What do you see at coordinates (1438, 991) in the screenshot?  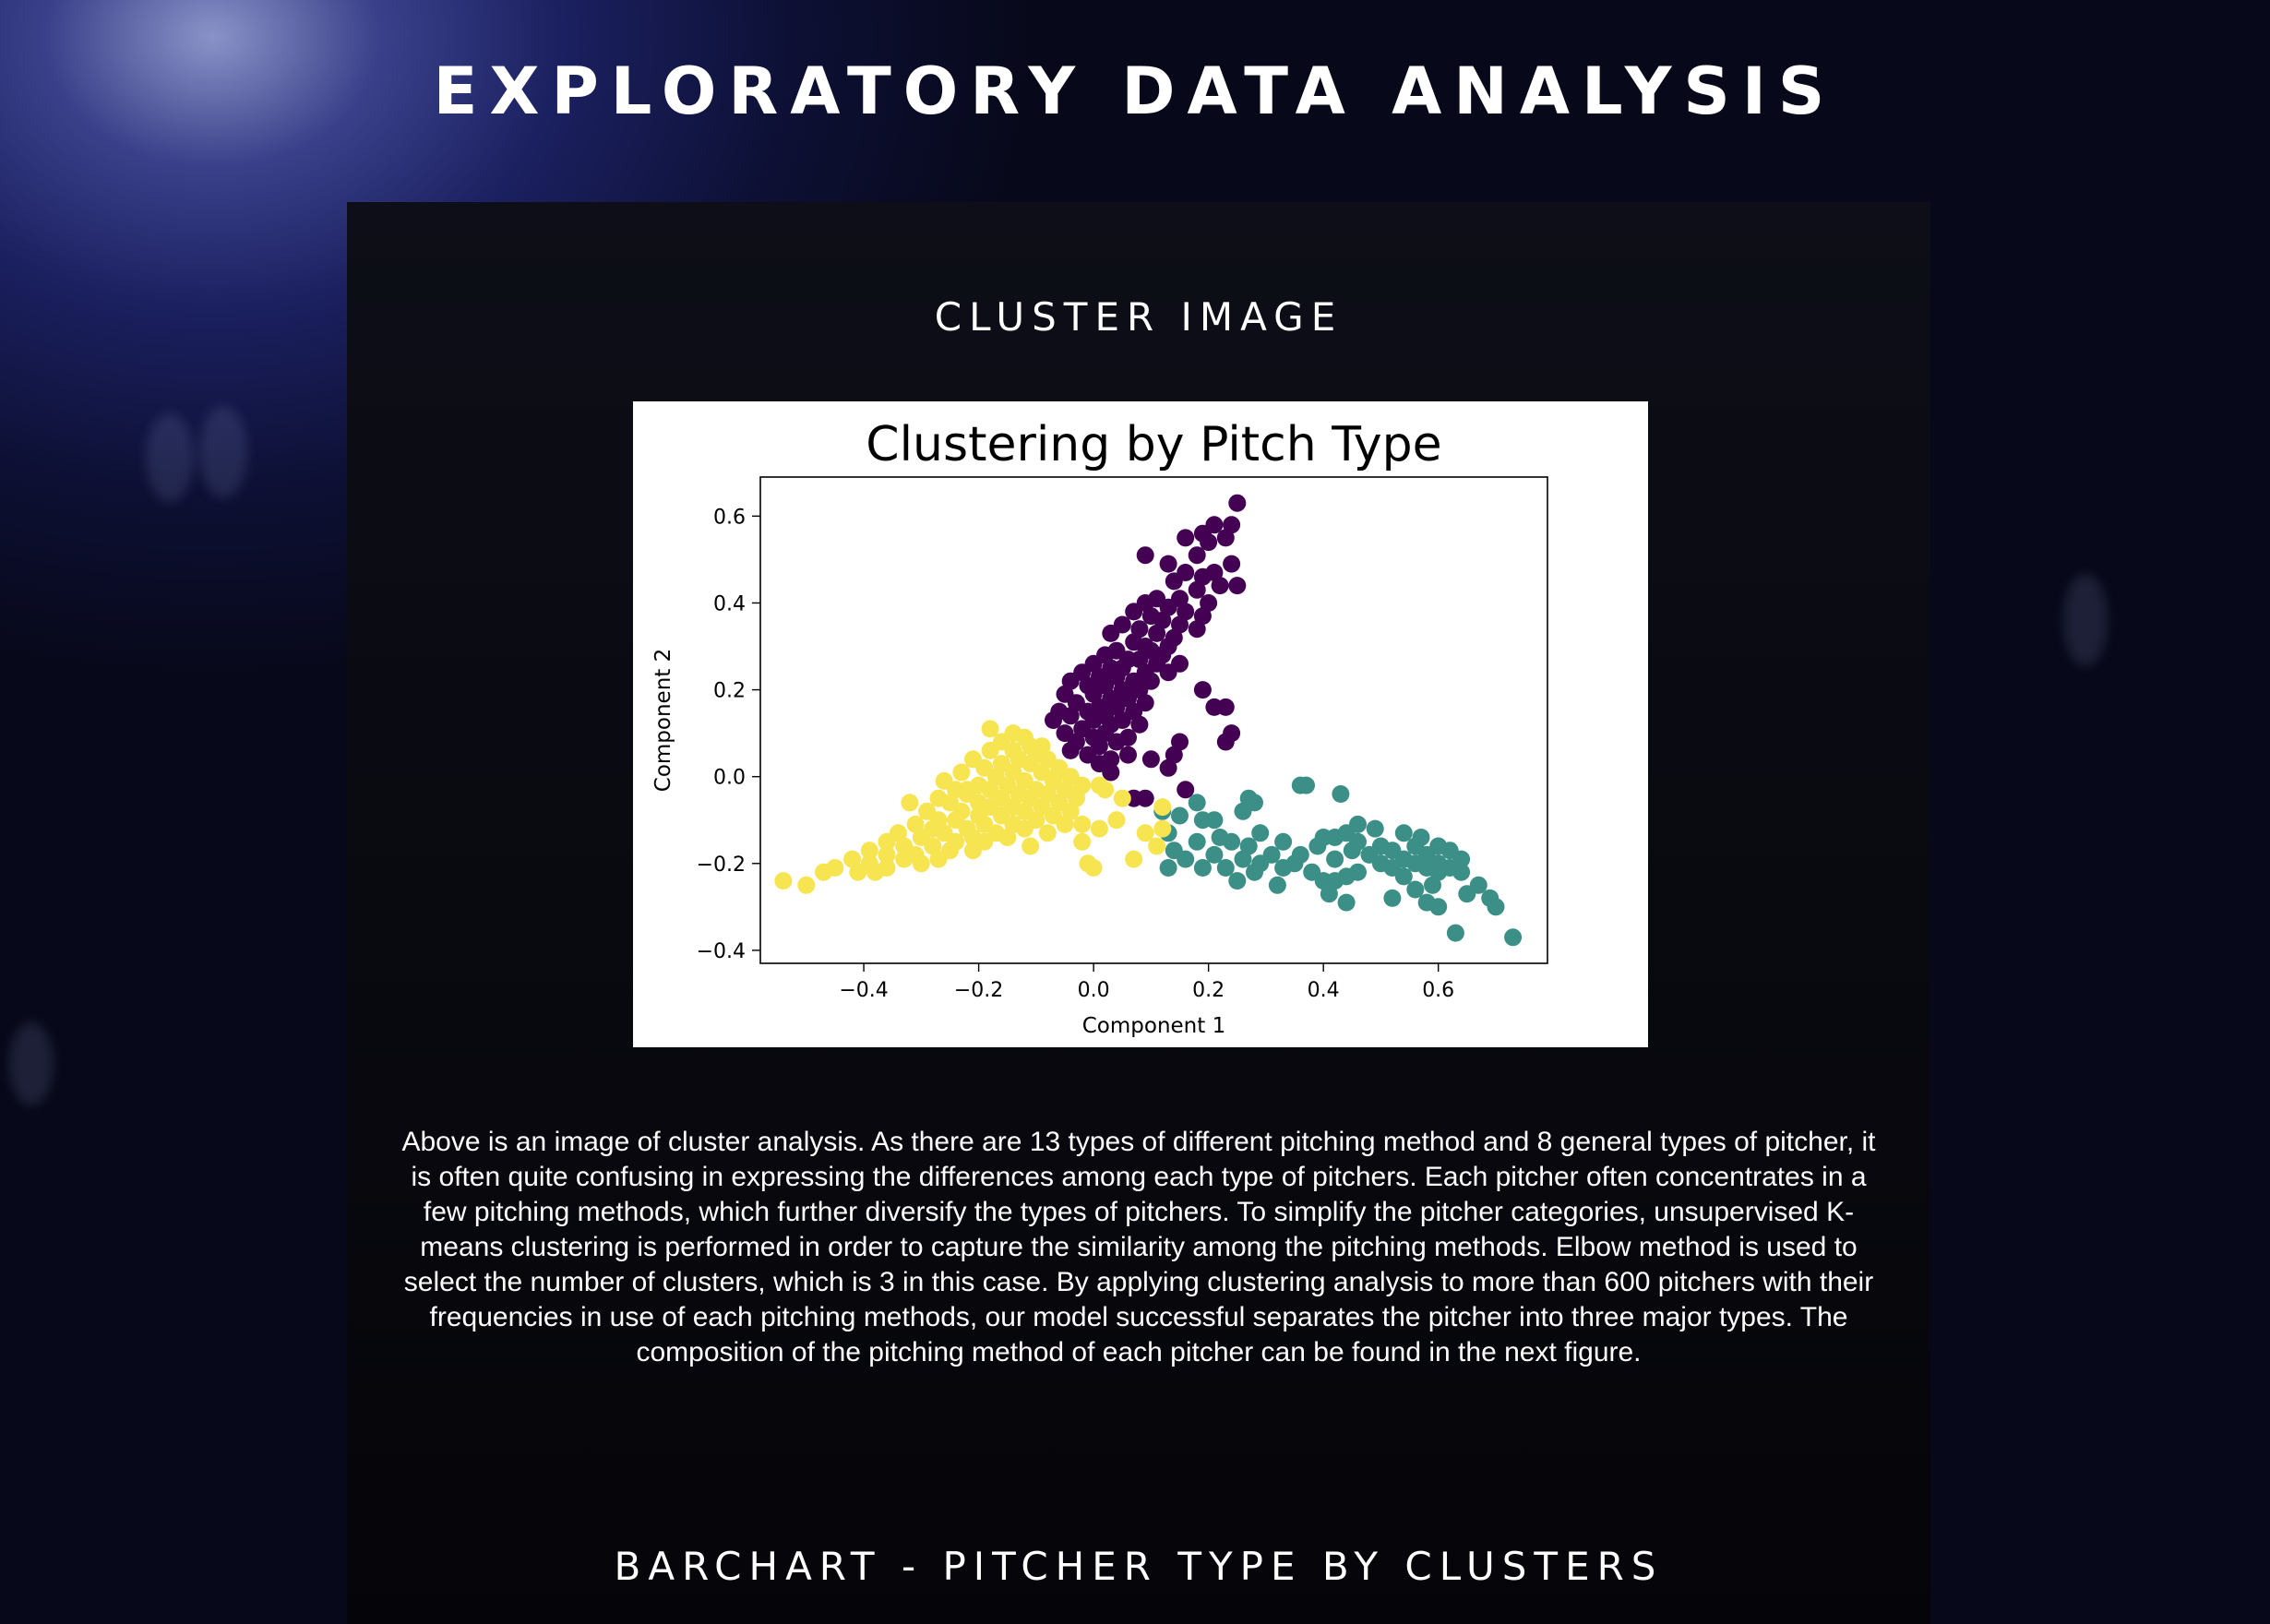 I see `x-tick-label: 0.6` at bounding box center [1438, 991].